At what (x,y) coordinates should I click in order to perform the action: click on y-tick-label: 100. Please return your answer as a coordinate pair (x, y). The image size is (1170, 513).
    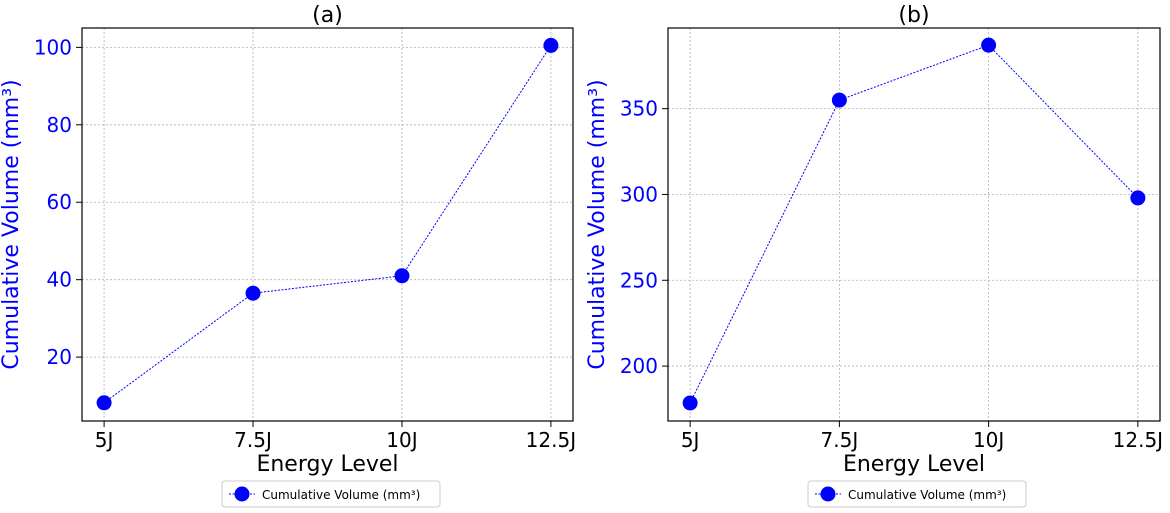
    Looking at the image, I should click on (53, 47).